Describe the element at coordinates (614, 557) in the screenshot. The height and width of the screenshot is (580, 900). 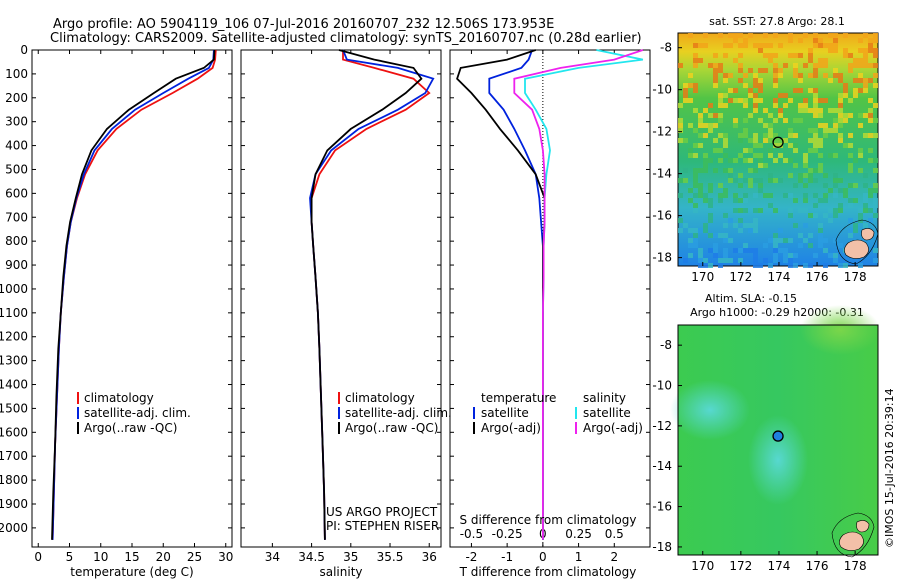
I see `x-tick-label: 2` at that location.